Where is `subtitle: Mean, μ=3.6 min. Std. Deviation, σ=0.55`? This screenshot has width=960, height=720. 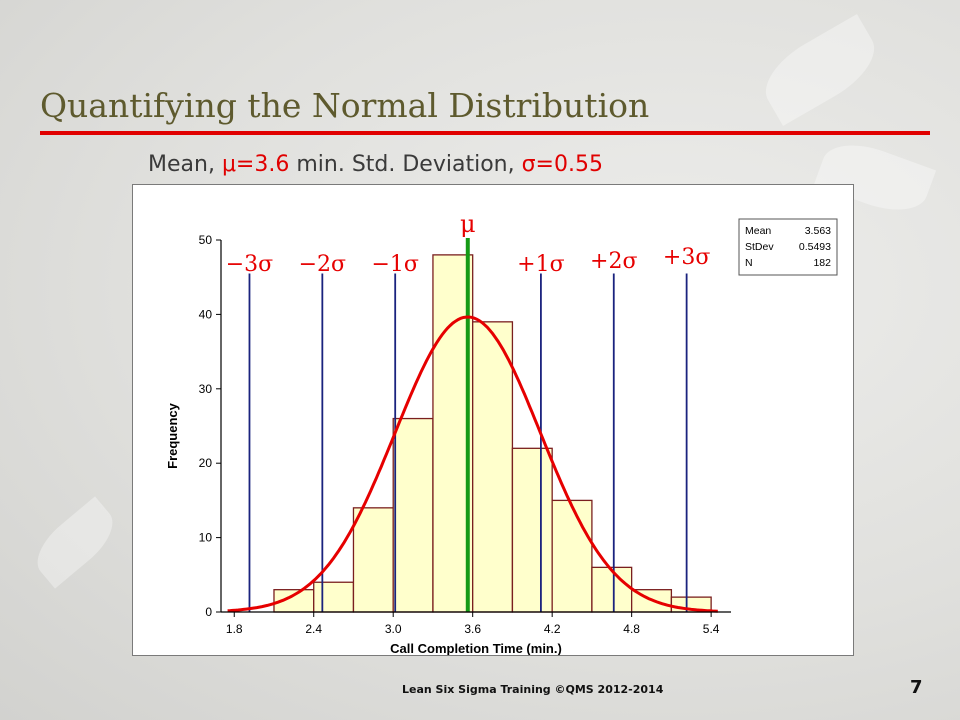
subtitle: Mean, μ=3.6 min. Std. Deviation, σ=0.55 is located at coordinates (375, 164).